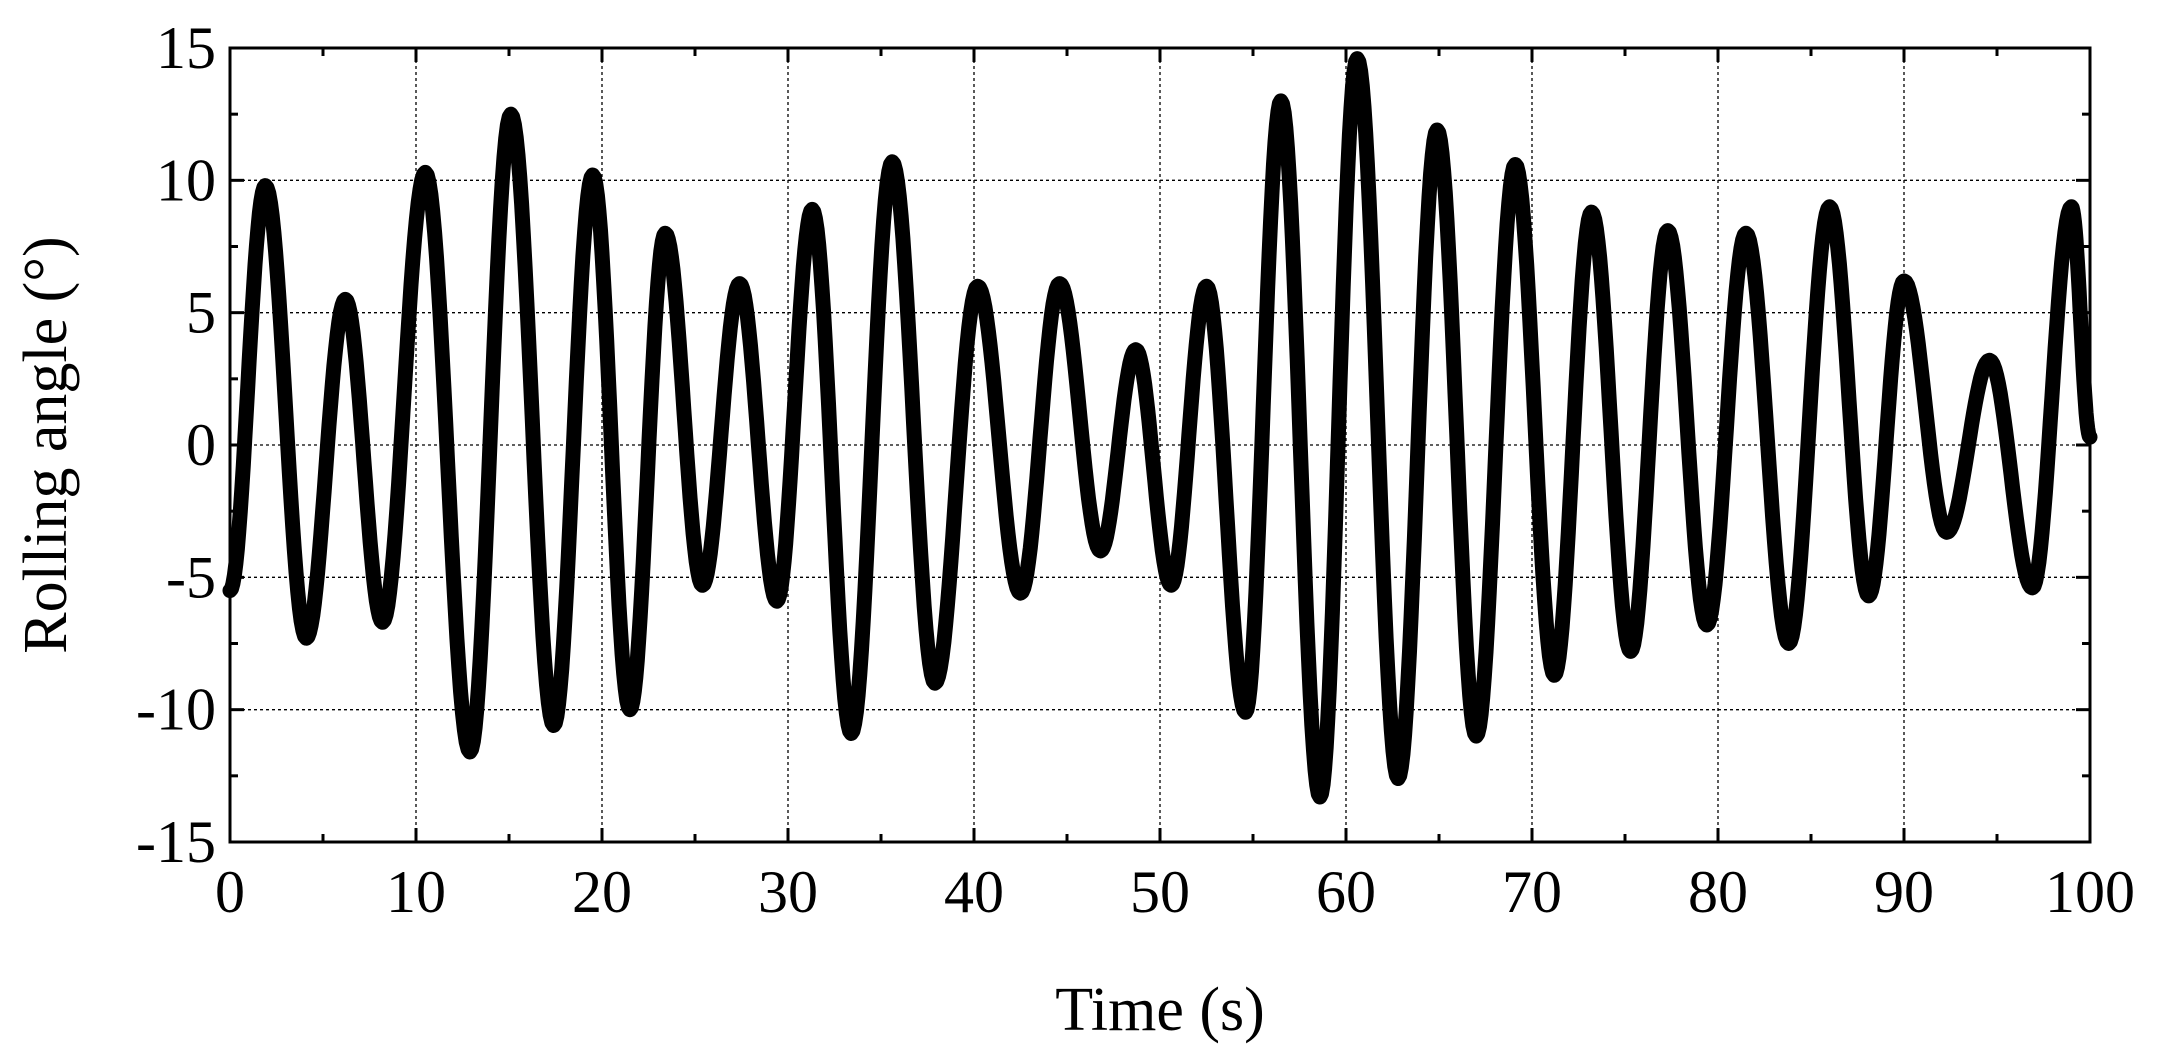 This screenshot has width=2162, height=1058. What do you see at coordinates (1346, 892) in the screenshot?
I see `x-tick-label: 60` at bounding box center [1346, 892].